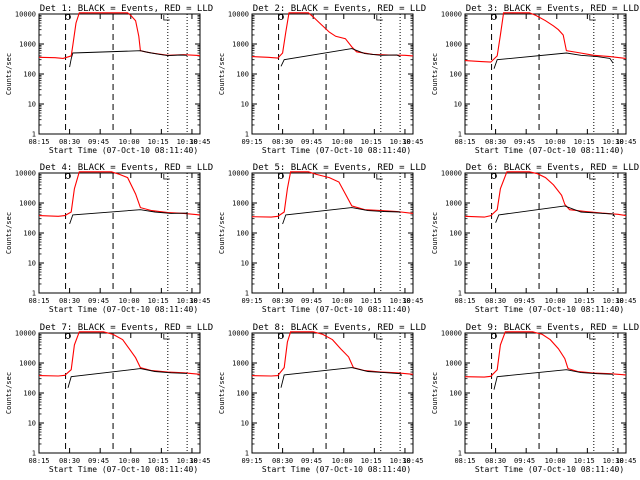 Image resolution: width=640 pixels, height=480 pixels. I want to click on panel-title: Det 5: BLACK = Events, RED = LLD, so click(339, 168).